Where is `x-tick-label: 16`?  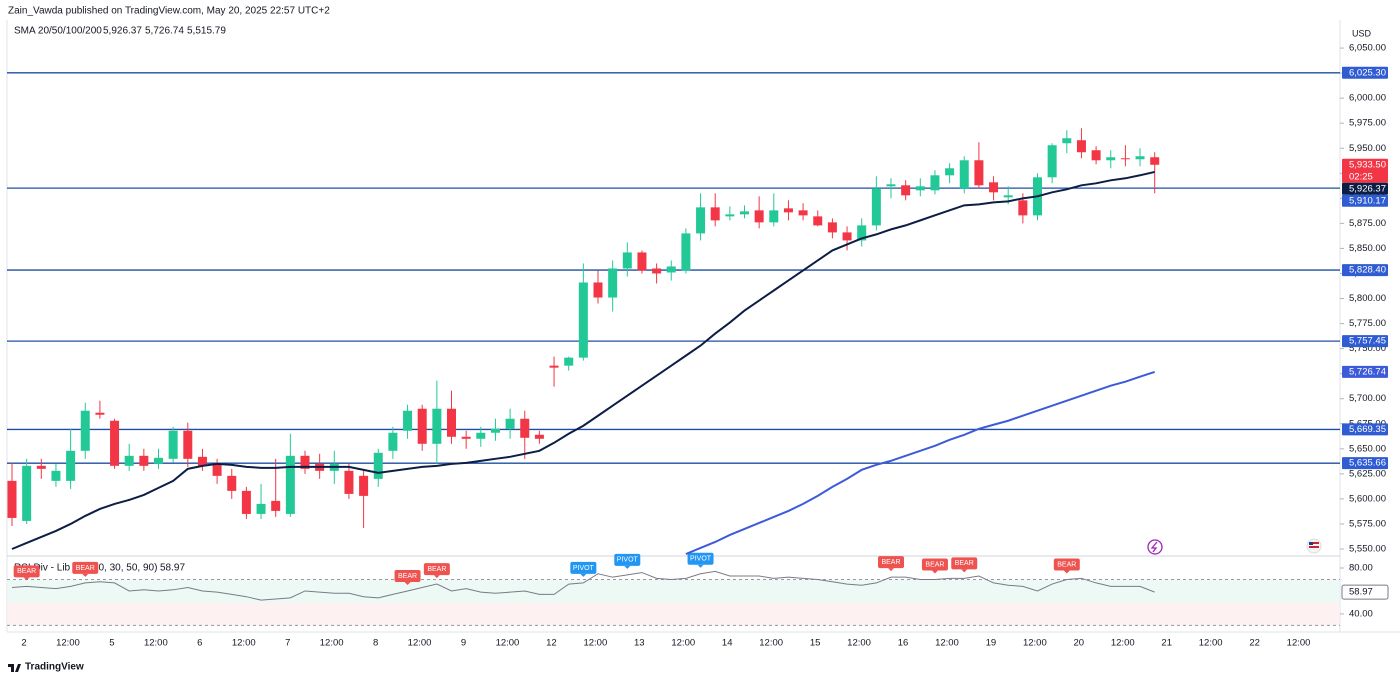 x-tick-label: 16 is located at coordinates (903, 643).